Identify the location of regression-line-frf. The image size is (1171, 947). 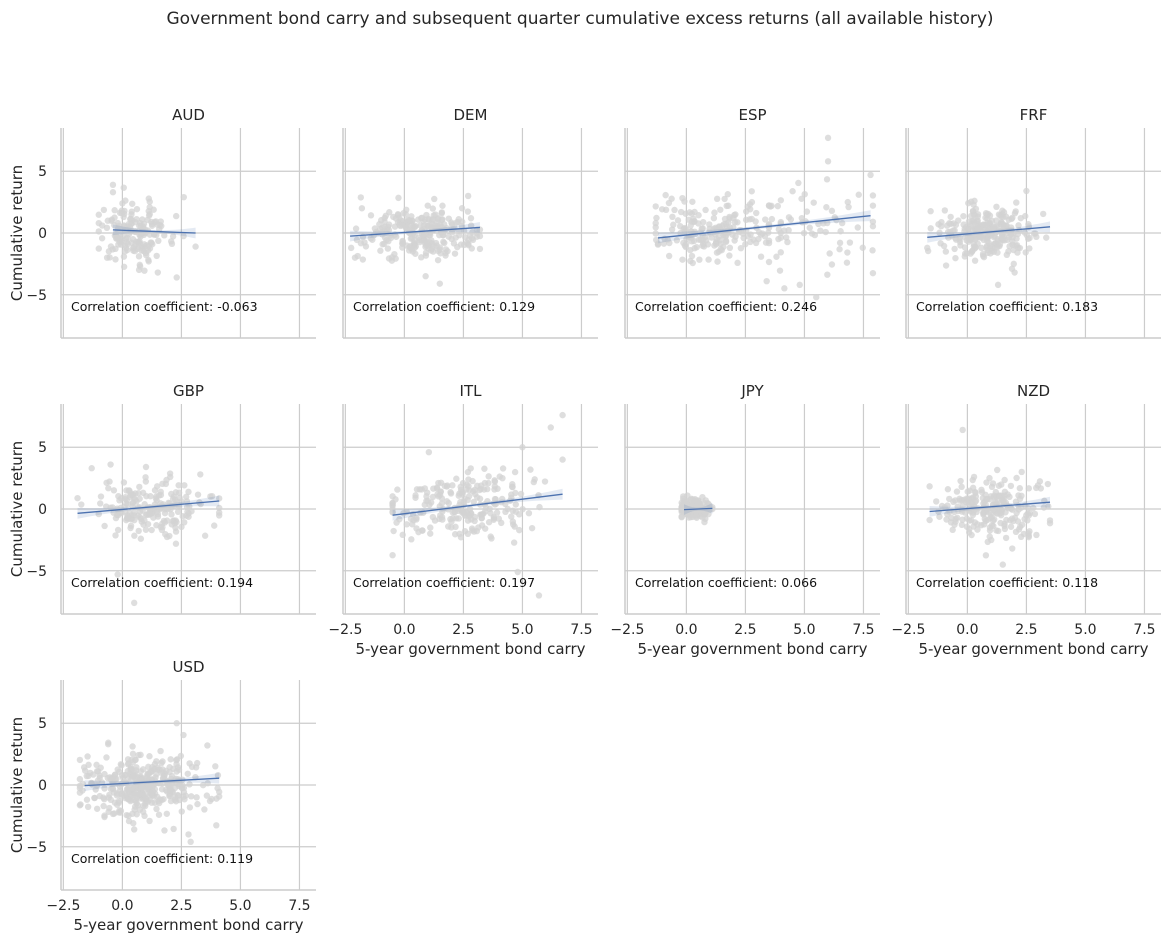
(989, 232).